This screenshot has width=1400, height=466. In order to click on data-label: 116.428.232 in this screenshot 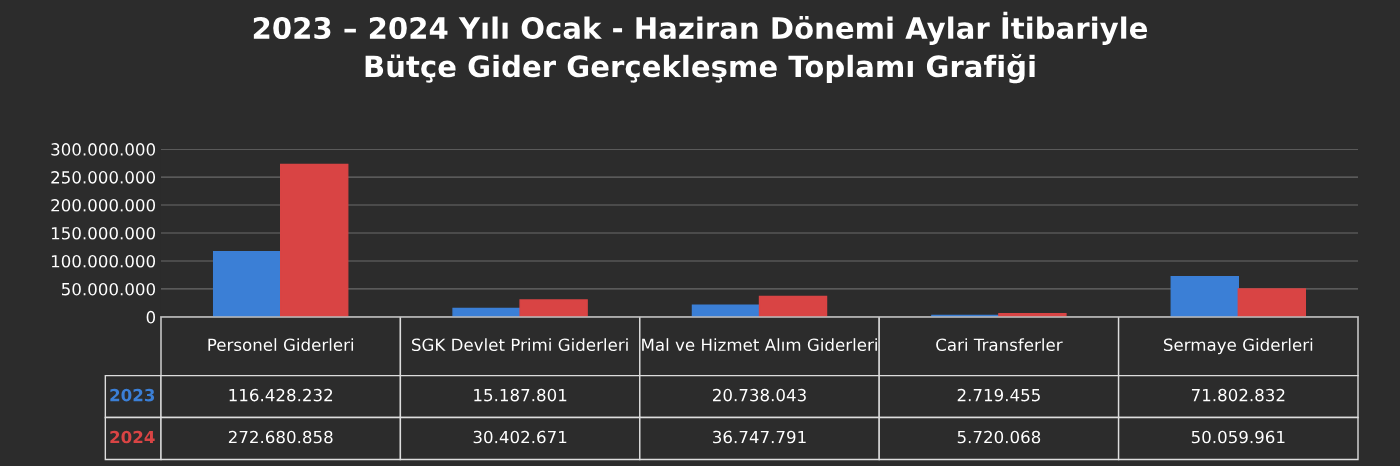, I will do `click(281, 395)`.